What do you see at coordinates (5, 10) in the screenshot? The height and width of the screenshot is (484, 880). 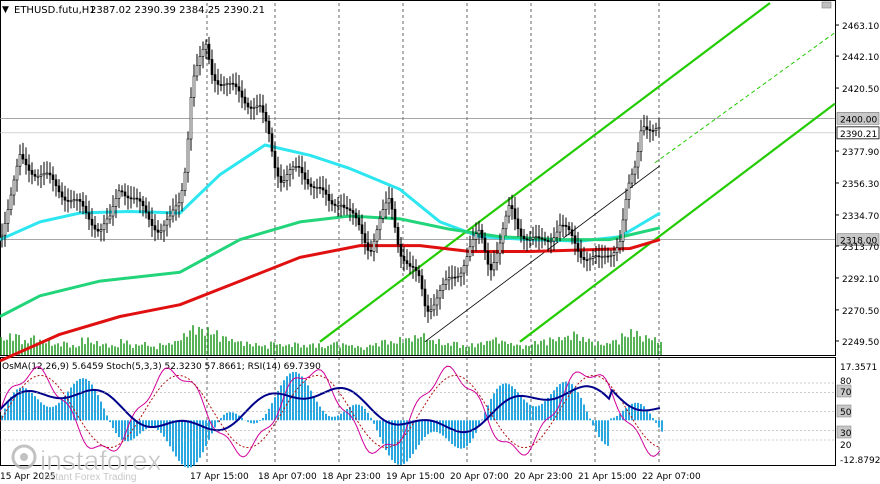 I see `collapse-triangle-icon: ▼` at bounding box center [5, 10].